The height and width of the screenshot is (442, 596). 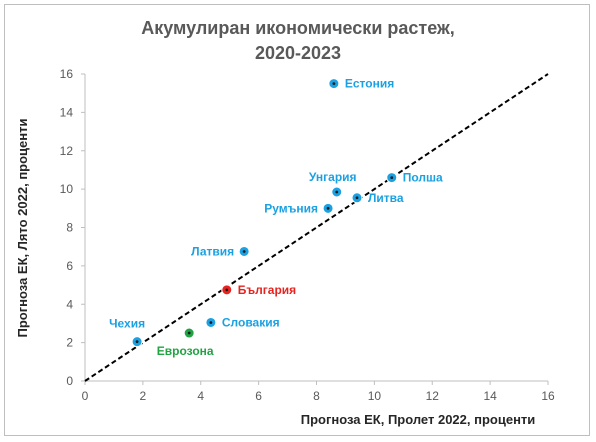 What do you see at coordinates (67, 151) in the screenshot?
I see `y-tick-label: 12` at bounding box center [67, 151].